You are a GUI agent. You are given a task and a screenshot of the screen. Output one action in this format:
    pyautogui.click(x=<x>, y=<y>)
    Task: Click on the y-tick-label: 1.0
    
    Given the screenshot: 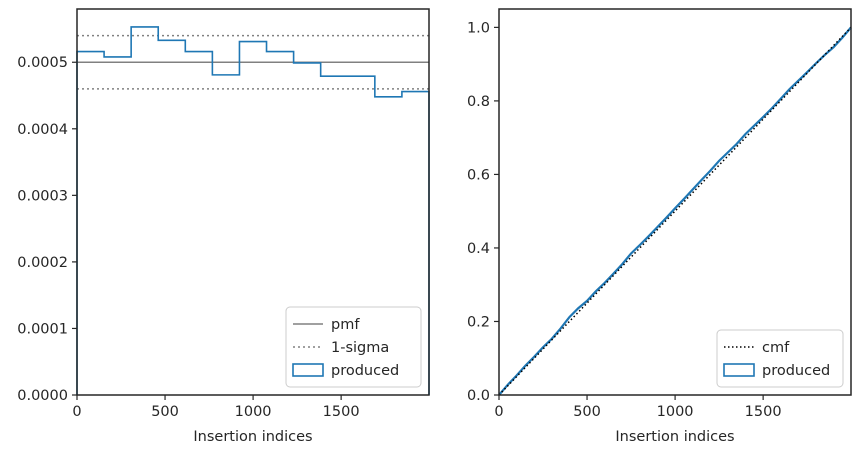 What is the action you would take?
    pyautogui.click(x=478, y=28)
    